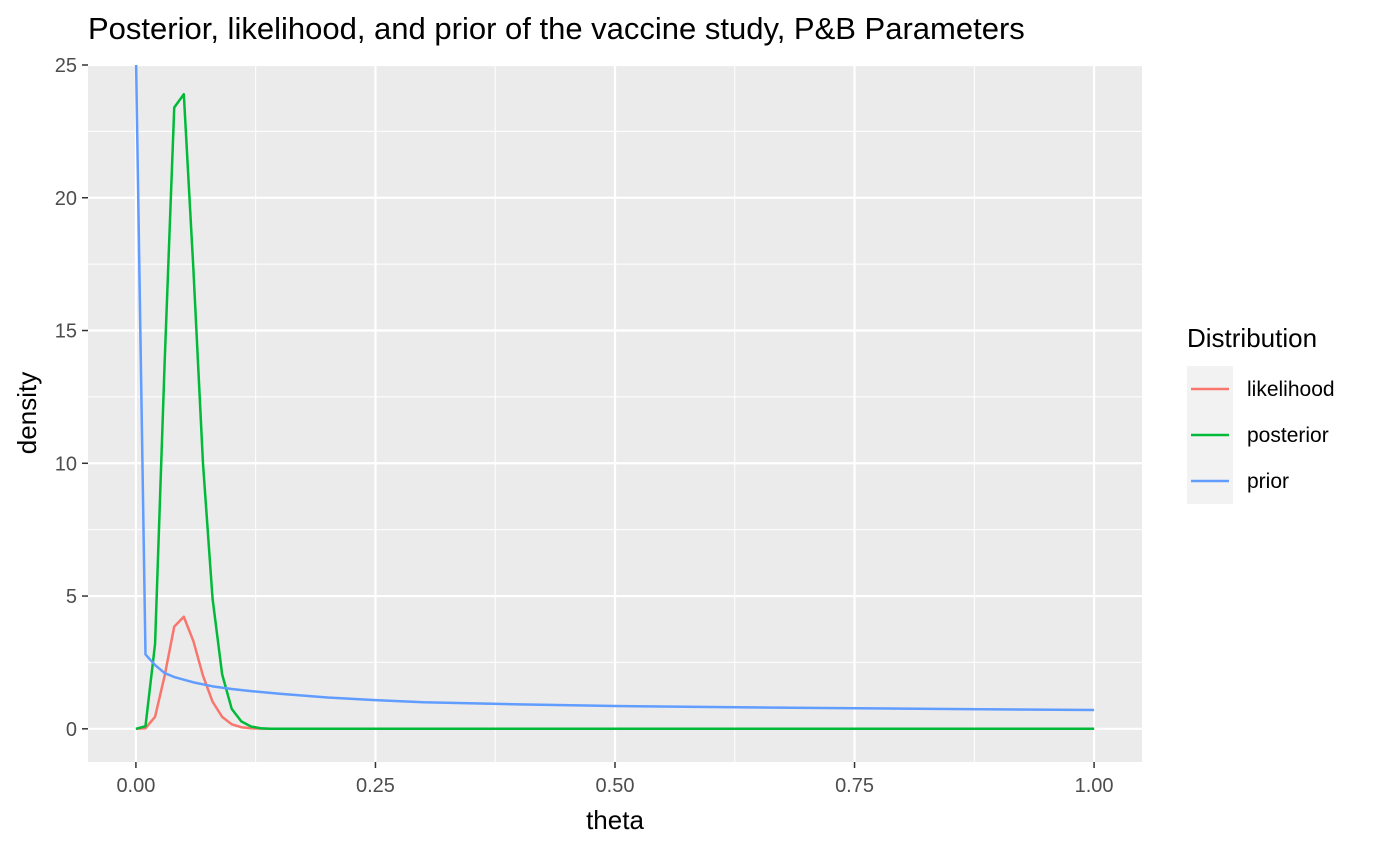 The height and width of the screenshot is (849, 1374). What do you see at coordinates (854, 786) in the screenshot?
I see `x-tick-label: 0.75` at bounding box center [854, 786].